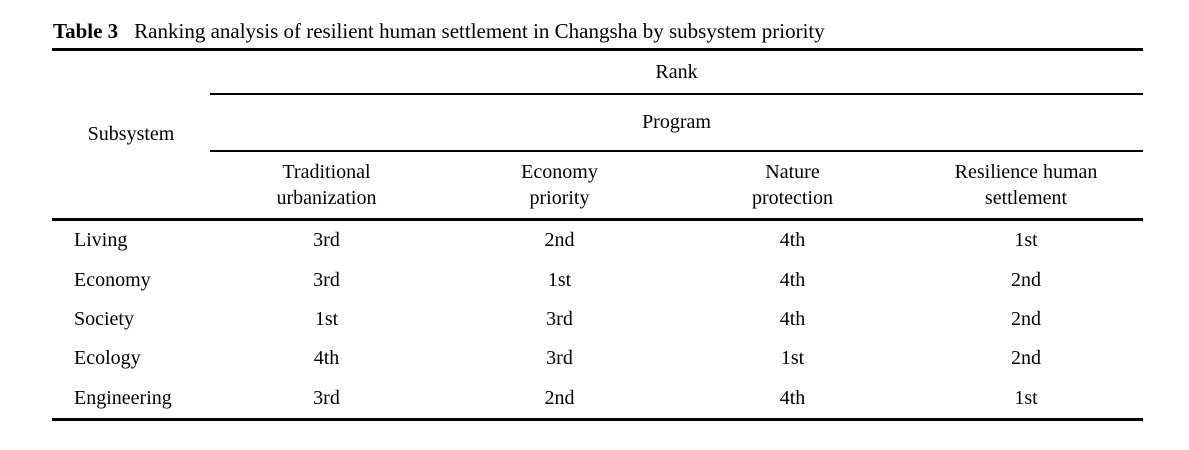 Image resolution: width=1189 pixels, height=450 pixels. Describe the element at coordinates (792, 186) in the screenshot. I see `column-header-nature-protection: Nature protection` at that location.